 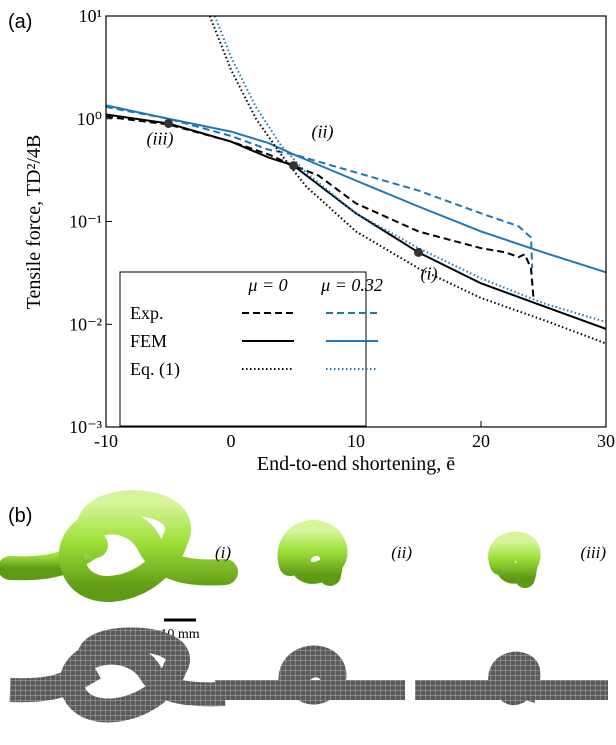 I want to click on knot-image-mesh-ii, so click(x=310, y=675).